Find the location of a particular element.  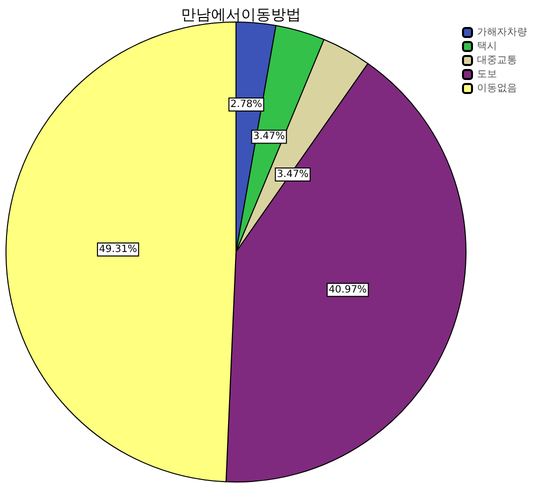

chart-title: 만남에서이동방법 is located at coordinates (241, 15).